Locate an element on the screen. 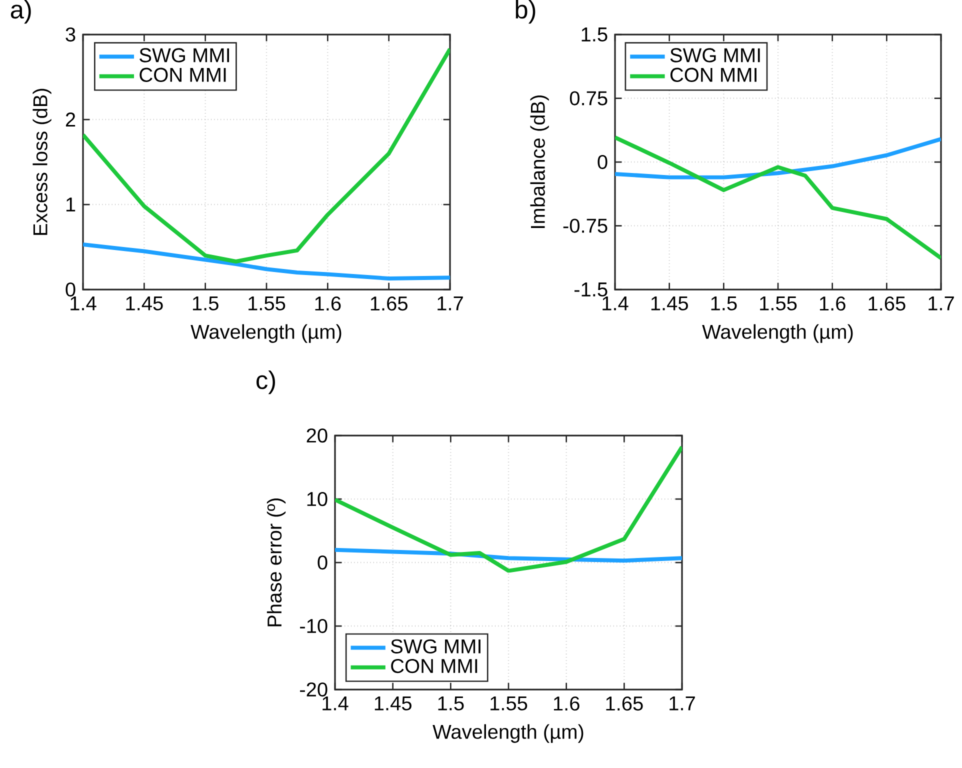 This screenshot has width=962, height=768. y-tick-label: -1.5 is located at coordinates (591, 289).